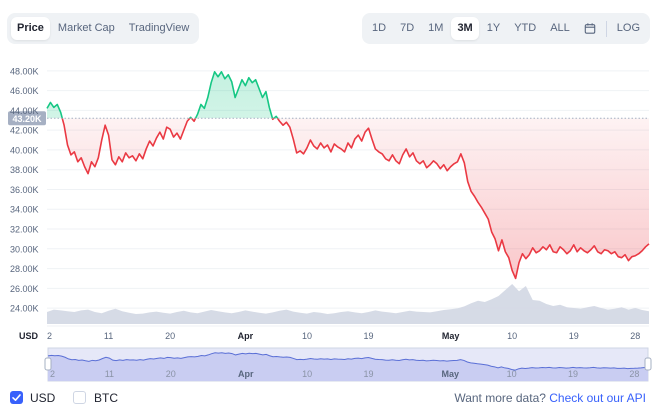 This screenshot has height=413, width=660. I want to click on range-all-button: ALL, so click(560, 28).